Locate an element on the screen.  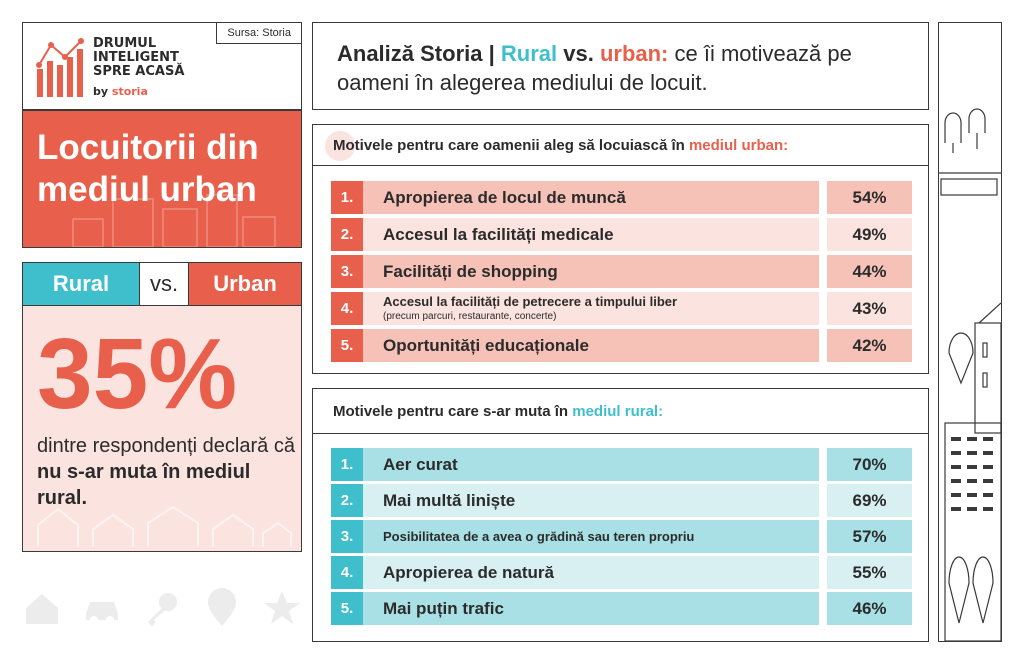
bottom-icons is located at coordinates (162, 608).